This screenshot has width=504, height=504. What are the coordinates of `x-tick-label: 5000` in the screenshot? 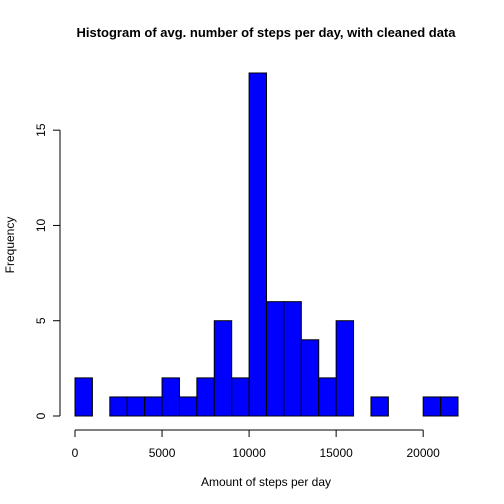 It's located at (162, 453).